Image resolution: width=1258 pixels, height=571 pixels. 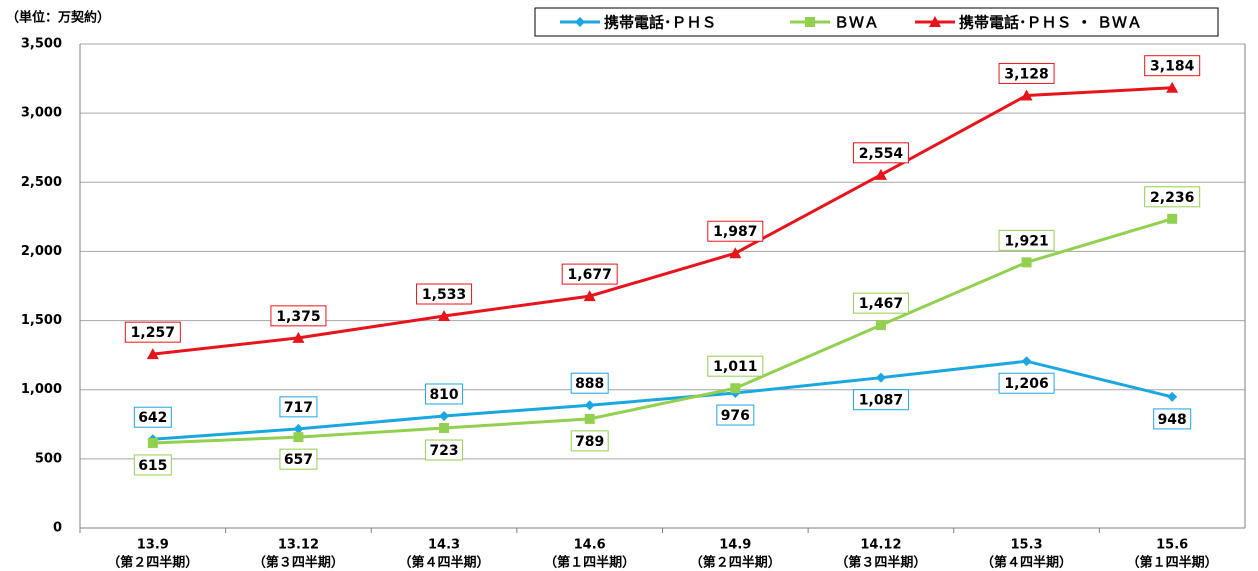 I want to click on value-label: 3,184, so click(x=1172, y=67).